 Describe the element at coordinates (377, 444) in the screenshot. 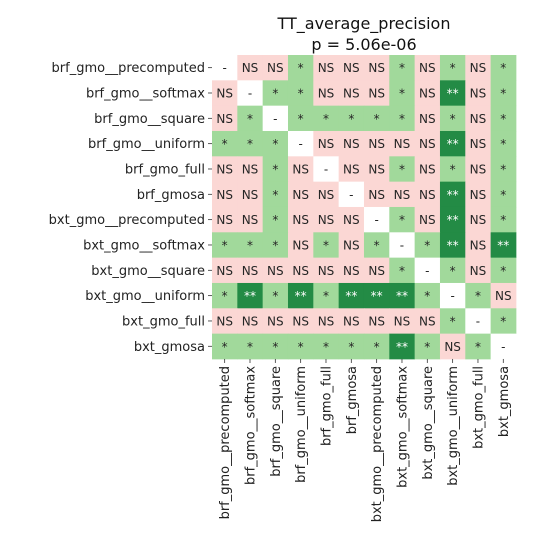

I see `column-tick-label: bxt_gmo__precomputed` at that location.